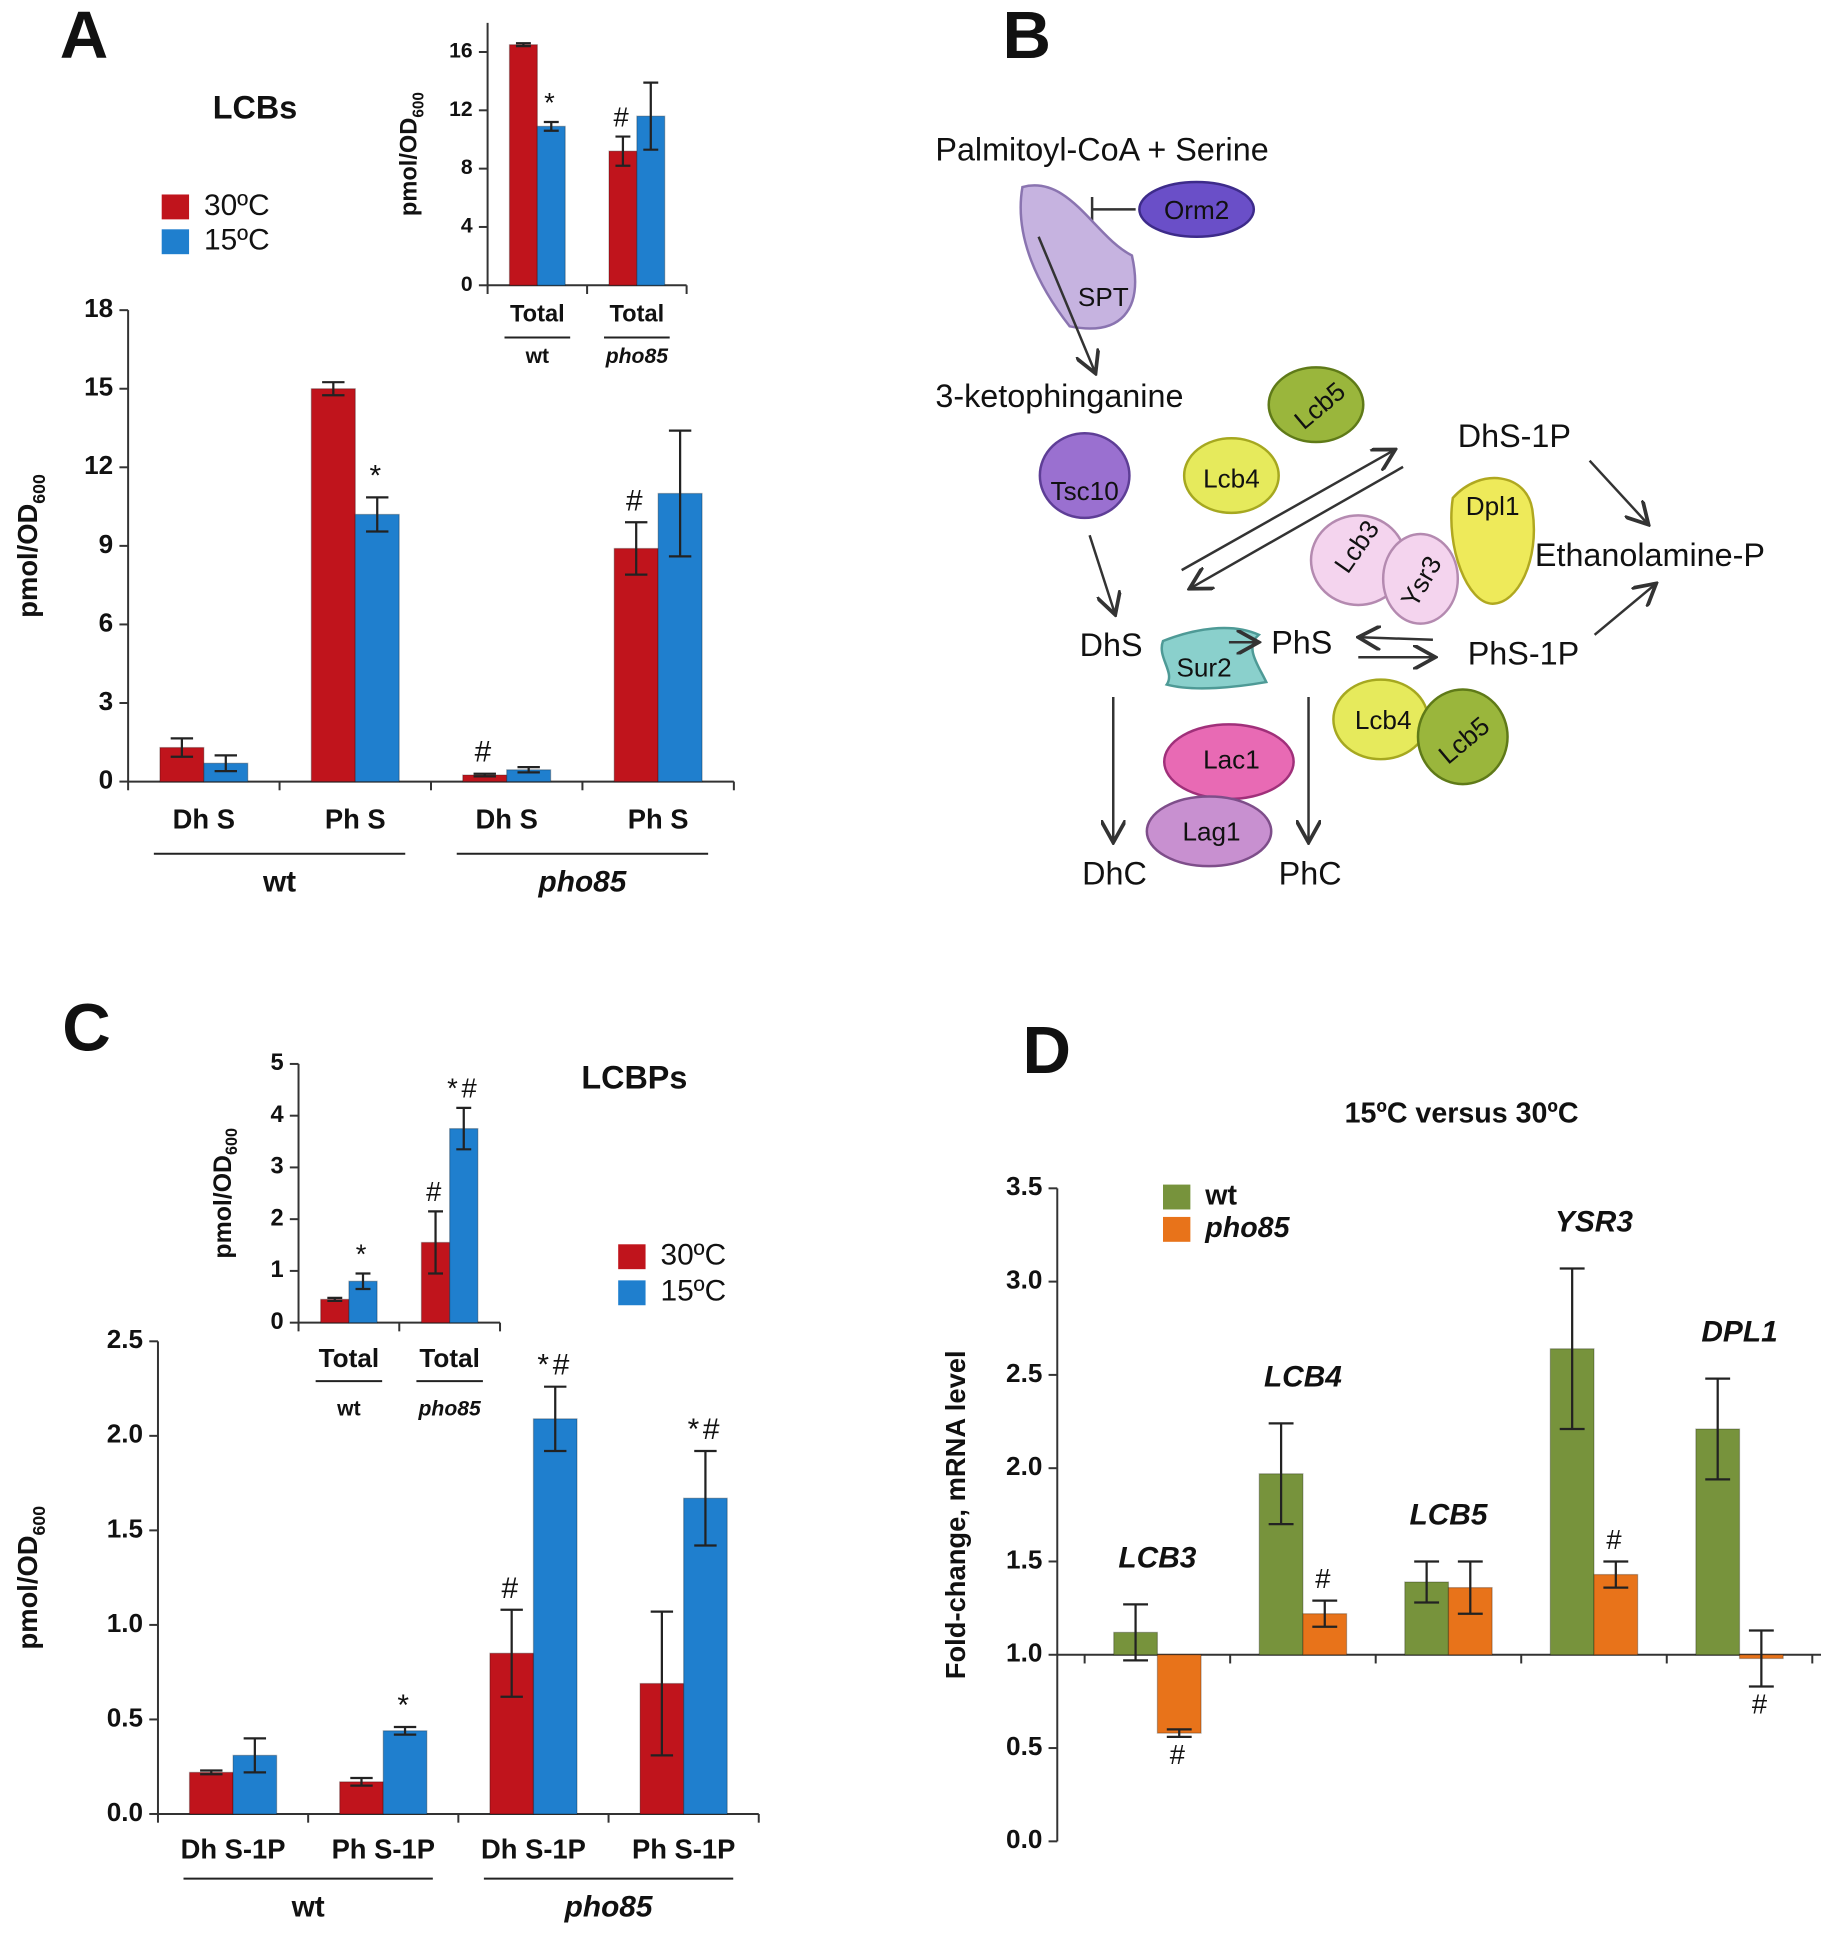 Image resolution: width=1821 pixels, height=1950 pixels. What do you see at coordinates (467, 226) in the screenshot?
I see `y-tick-label: 4` at bounding box center [467, 226].